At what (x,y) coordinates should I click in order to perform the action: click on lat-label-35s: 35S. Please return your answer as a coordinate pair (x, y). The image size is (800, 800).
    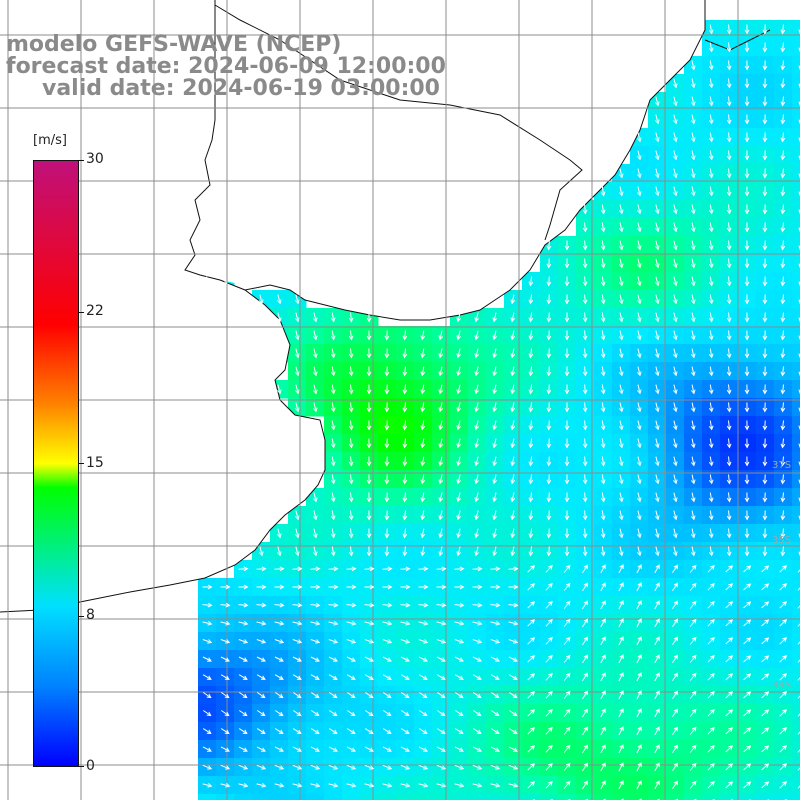
    Looking at the image, I should click on (781, 540).